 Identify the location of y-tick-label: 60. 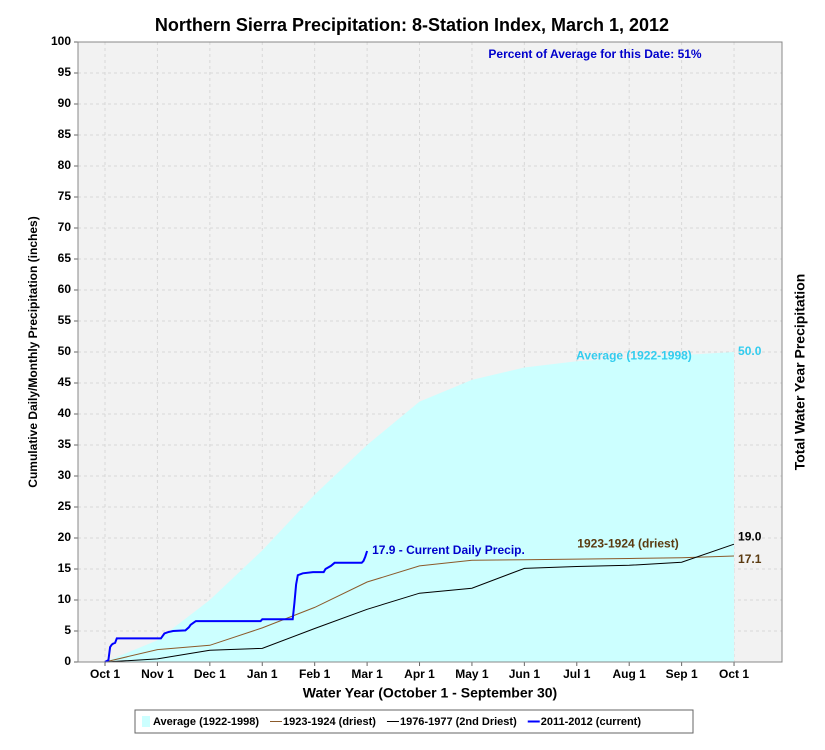
(65, 289).